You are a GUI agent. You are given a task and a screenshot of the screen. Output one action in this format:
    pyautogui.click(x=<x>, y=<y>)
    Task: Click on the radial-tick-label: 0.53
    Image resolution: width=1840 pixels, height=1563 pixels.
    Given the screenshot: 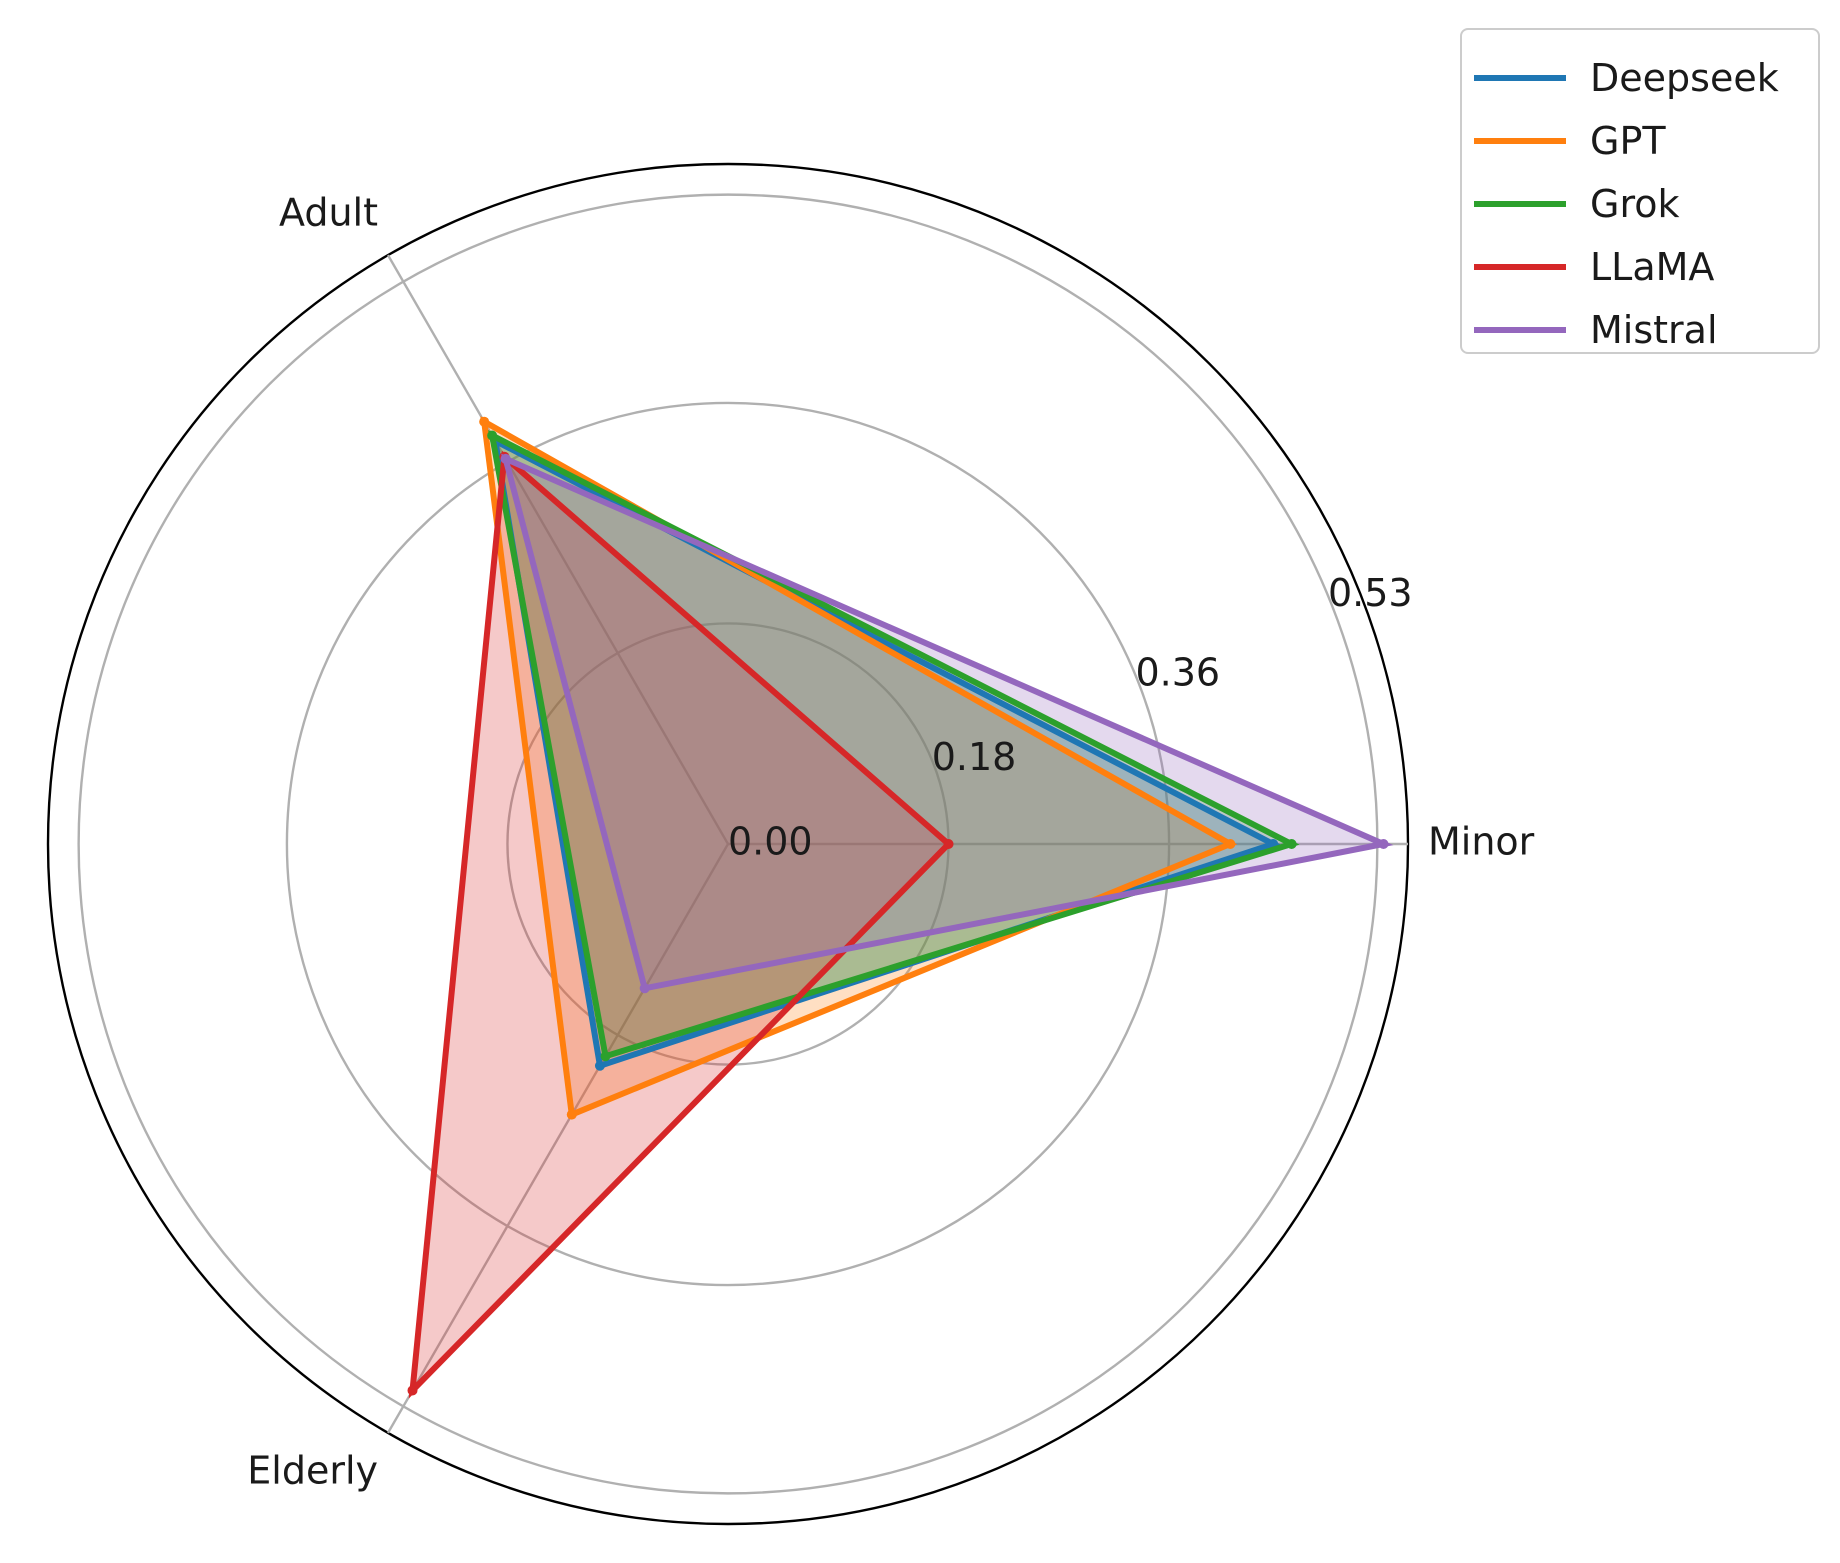 What is the action you would take?
    pyautogui.click(x=1370, y=593)
    